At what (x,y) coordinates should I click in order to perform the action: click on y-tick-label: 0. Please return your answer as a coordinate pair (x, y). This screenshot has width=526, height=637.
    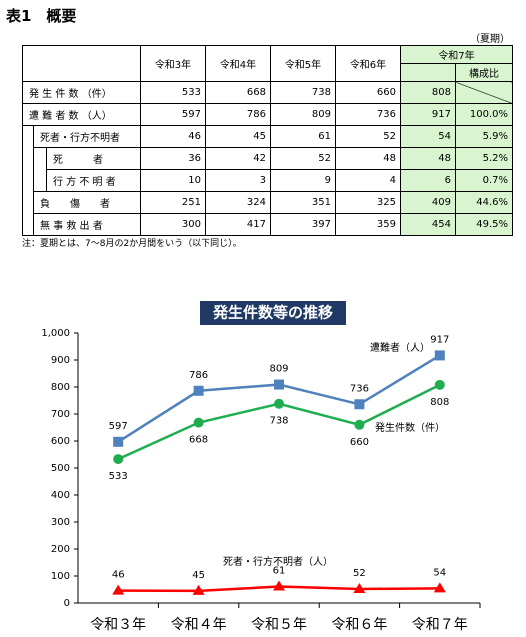
    Looking at the image, I should click on (67, 603).